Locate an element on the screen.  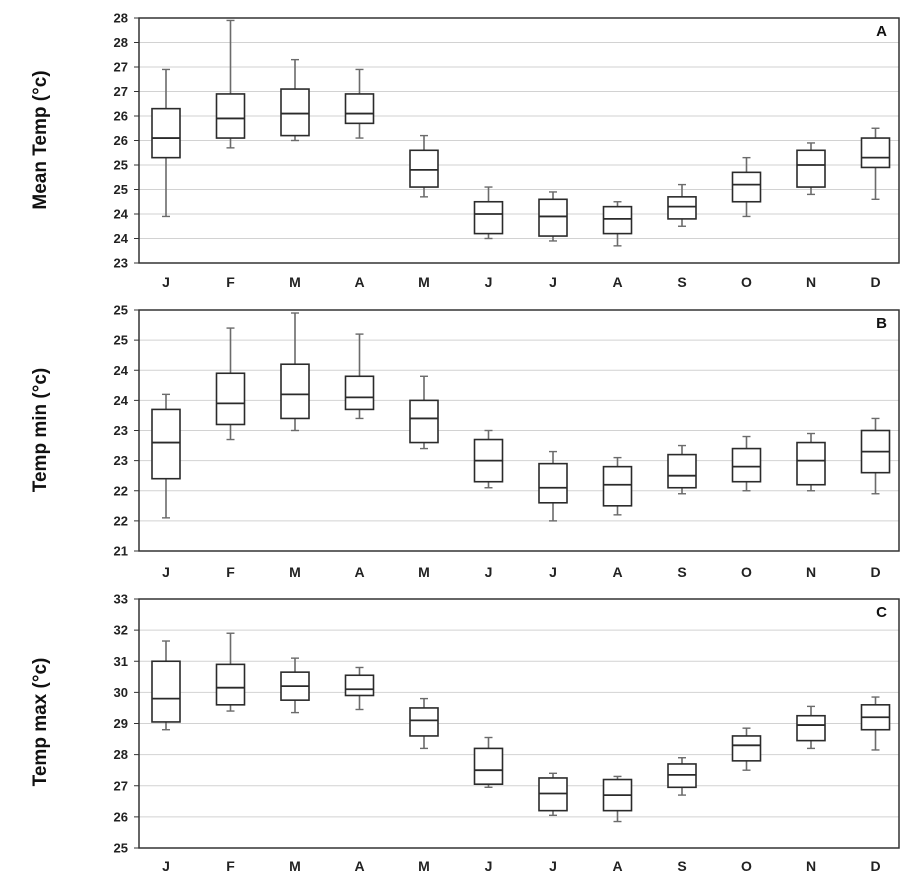
y-tick-label: 22 is located at coordinates (121, 520).